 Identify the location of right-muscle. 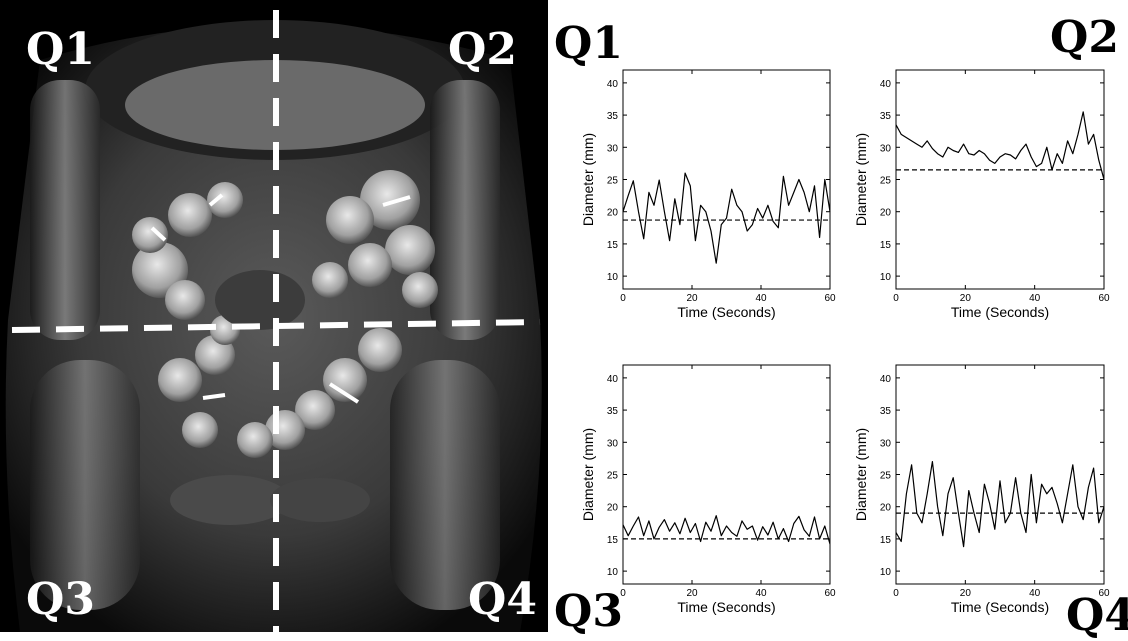
(465, 210).